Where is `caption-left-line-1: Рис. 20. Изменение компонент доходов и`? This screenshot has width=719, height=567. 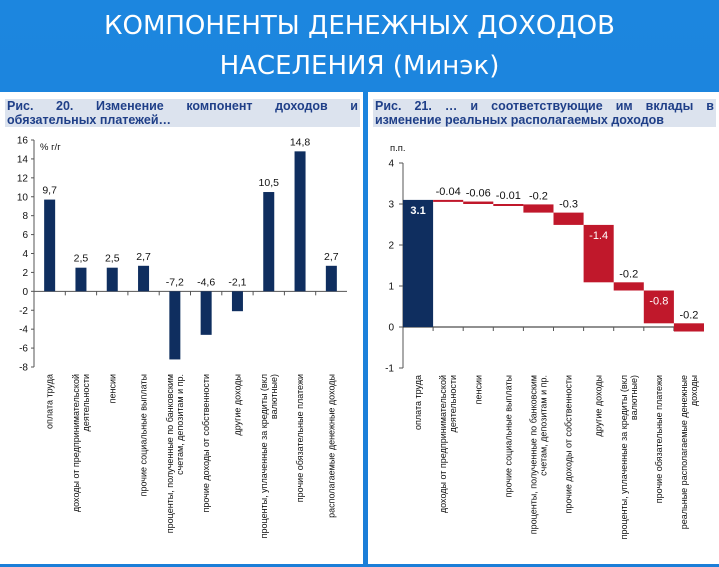
caption-left-line-1: Рис. 20. Изменение компонент доходов и is located at coordinates (182, 106).